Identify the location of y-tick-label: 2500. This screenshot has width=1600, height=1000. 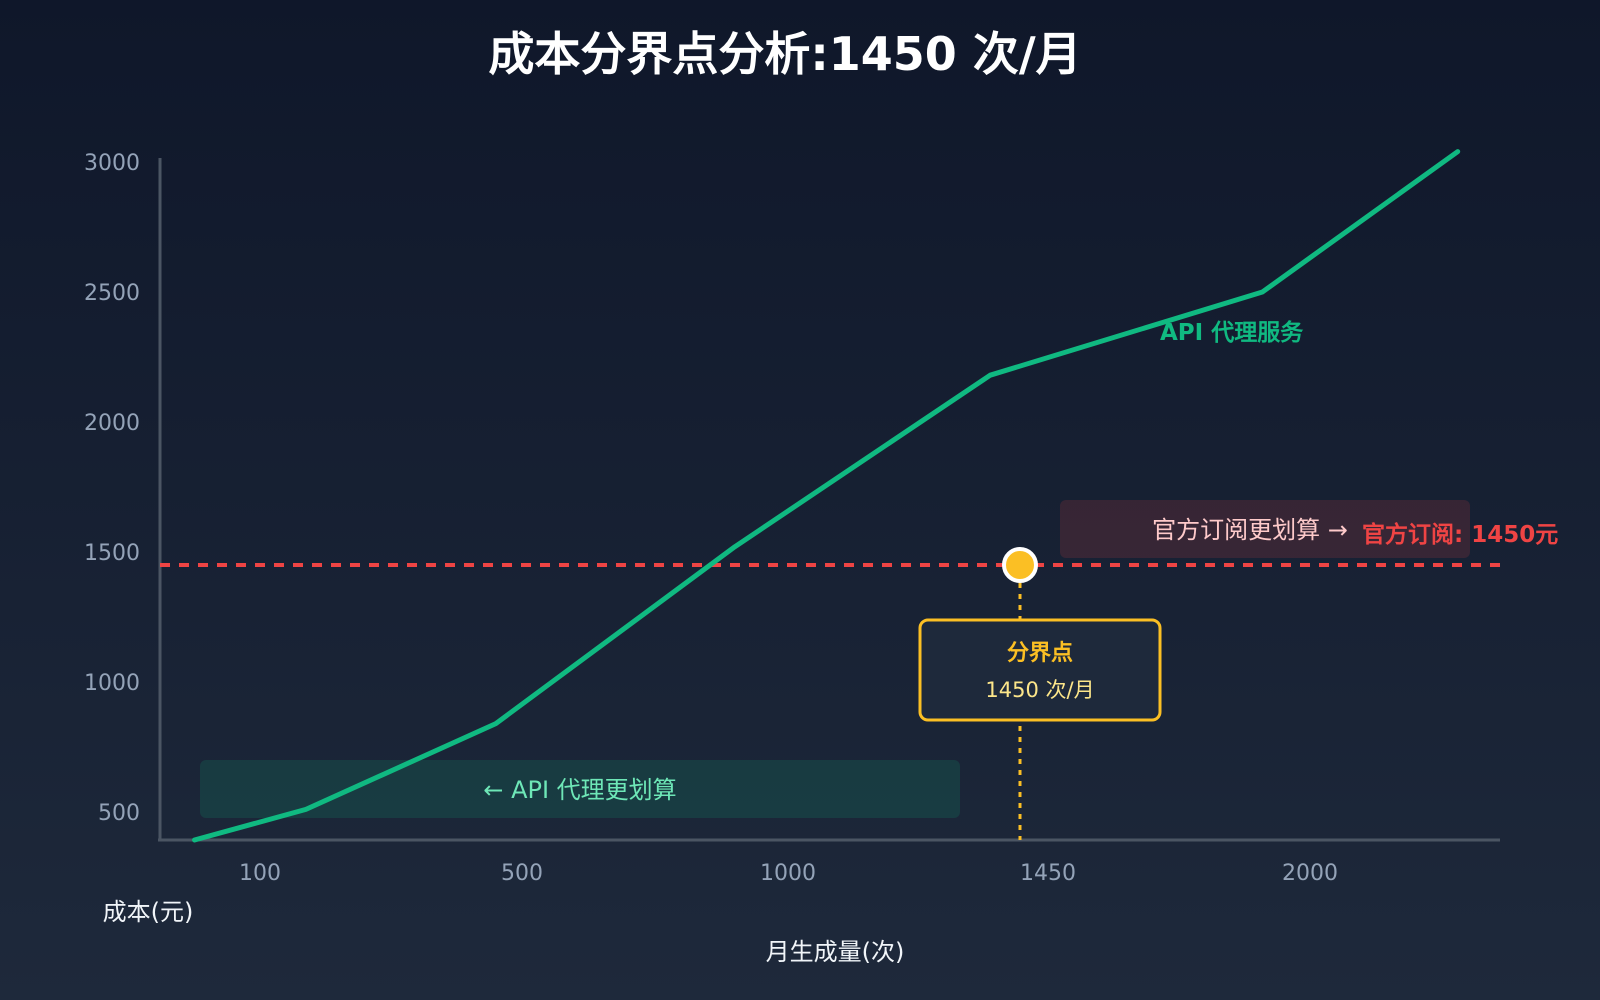
(112, 293).